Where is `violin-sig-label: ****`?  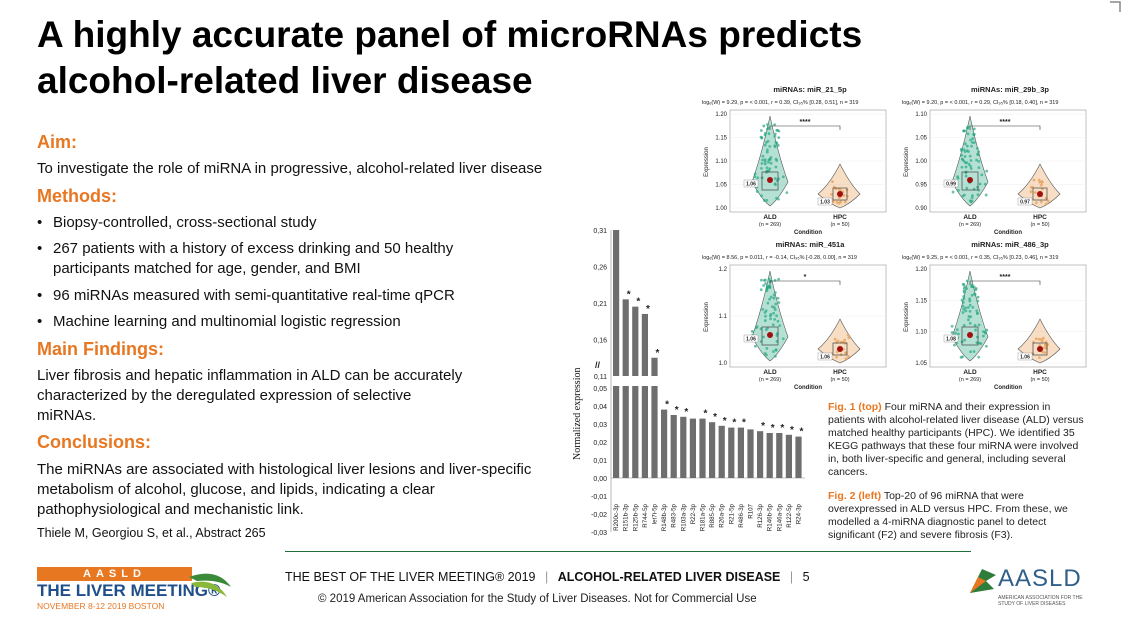
violin-sig-label: **** is located at coordinates (805, 122).